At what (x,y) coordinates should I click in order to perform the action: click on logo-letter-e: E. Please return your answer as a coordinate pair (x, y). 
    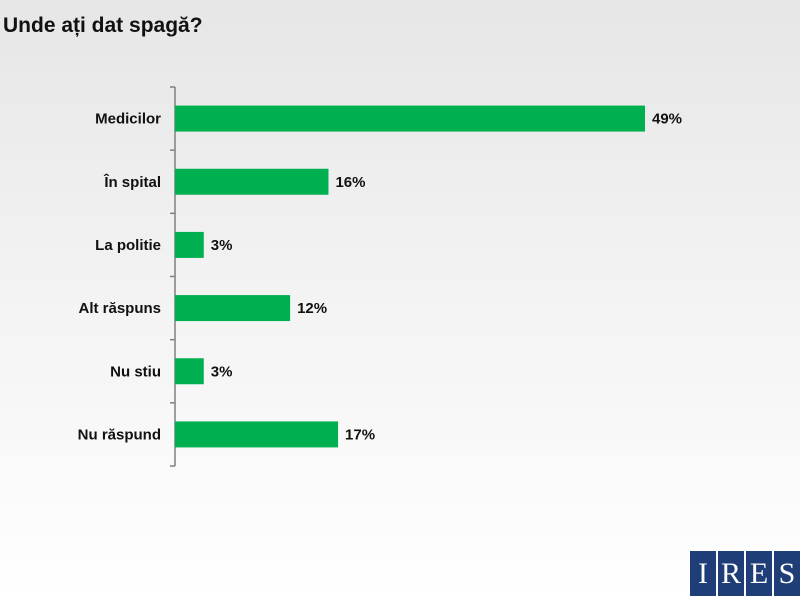
    Looking at the image, I should click on (759, 573).